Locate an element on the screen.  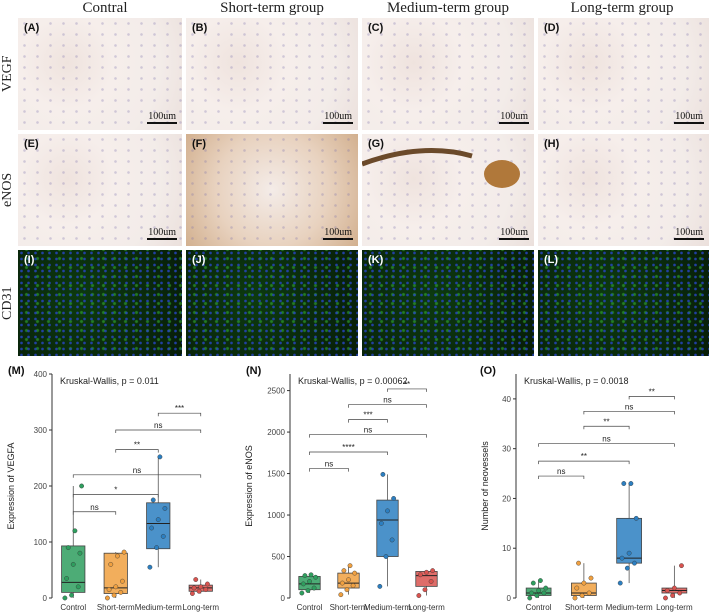
y-tick-label: 2000 is located at coordinates (276, 432).